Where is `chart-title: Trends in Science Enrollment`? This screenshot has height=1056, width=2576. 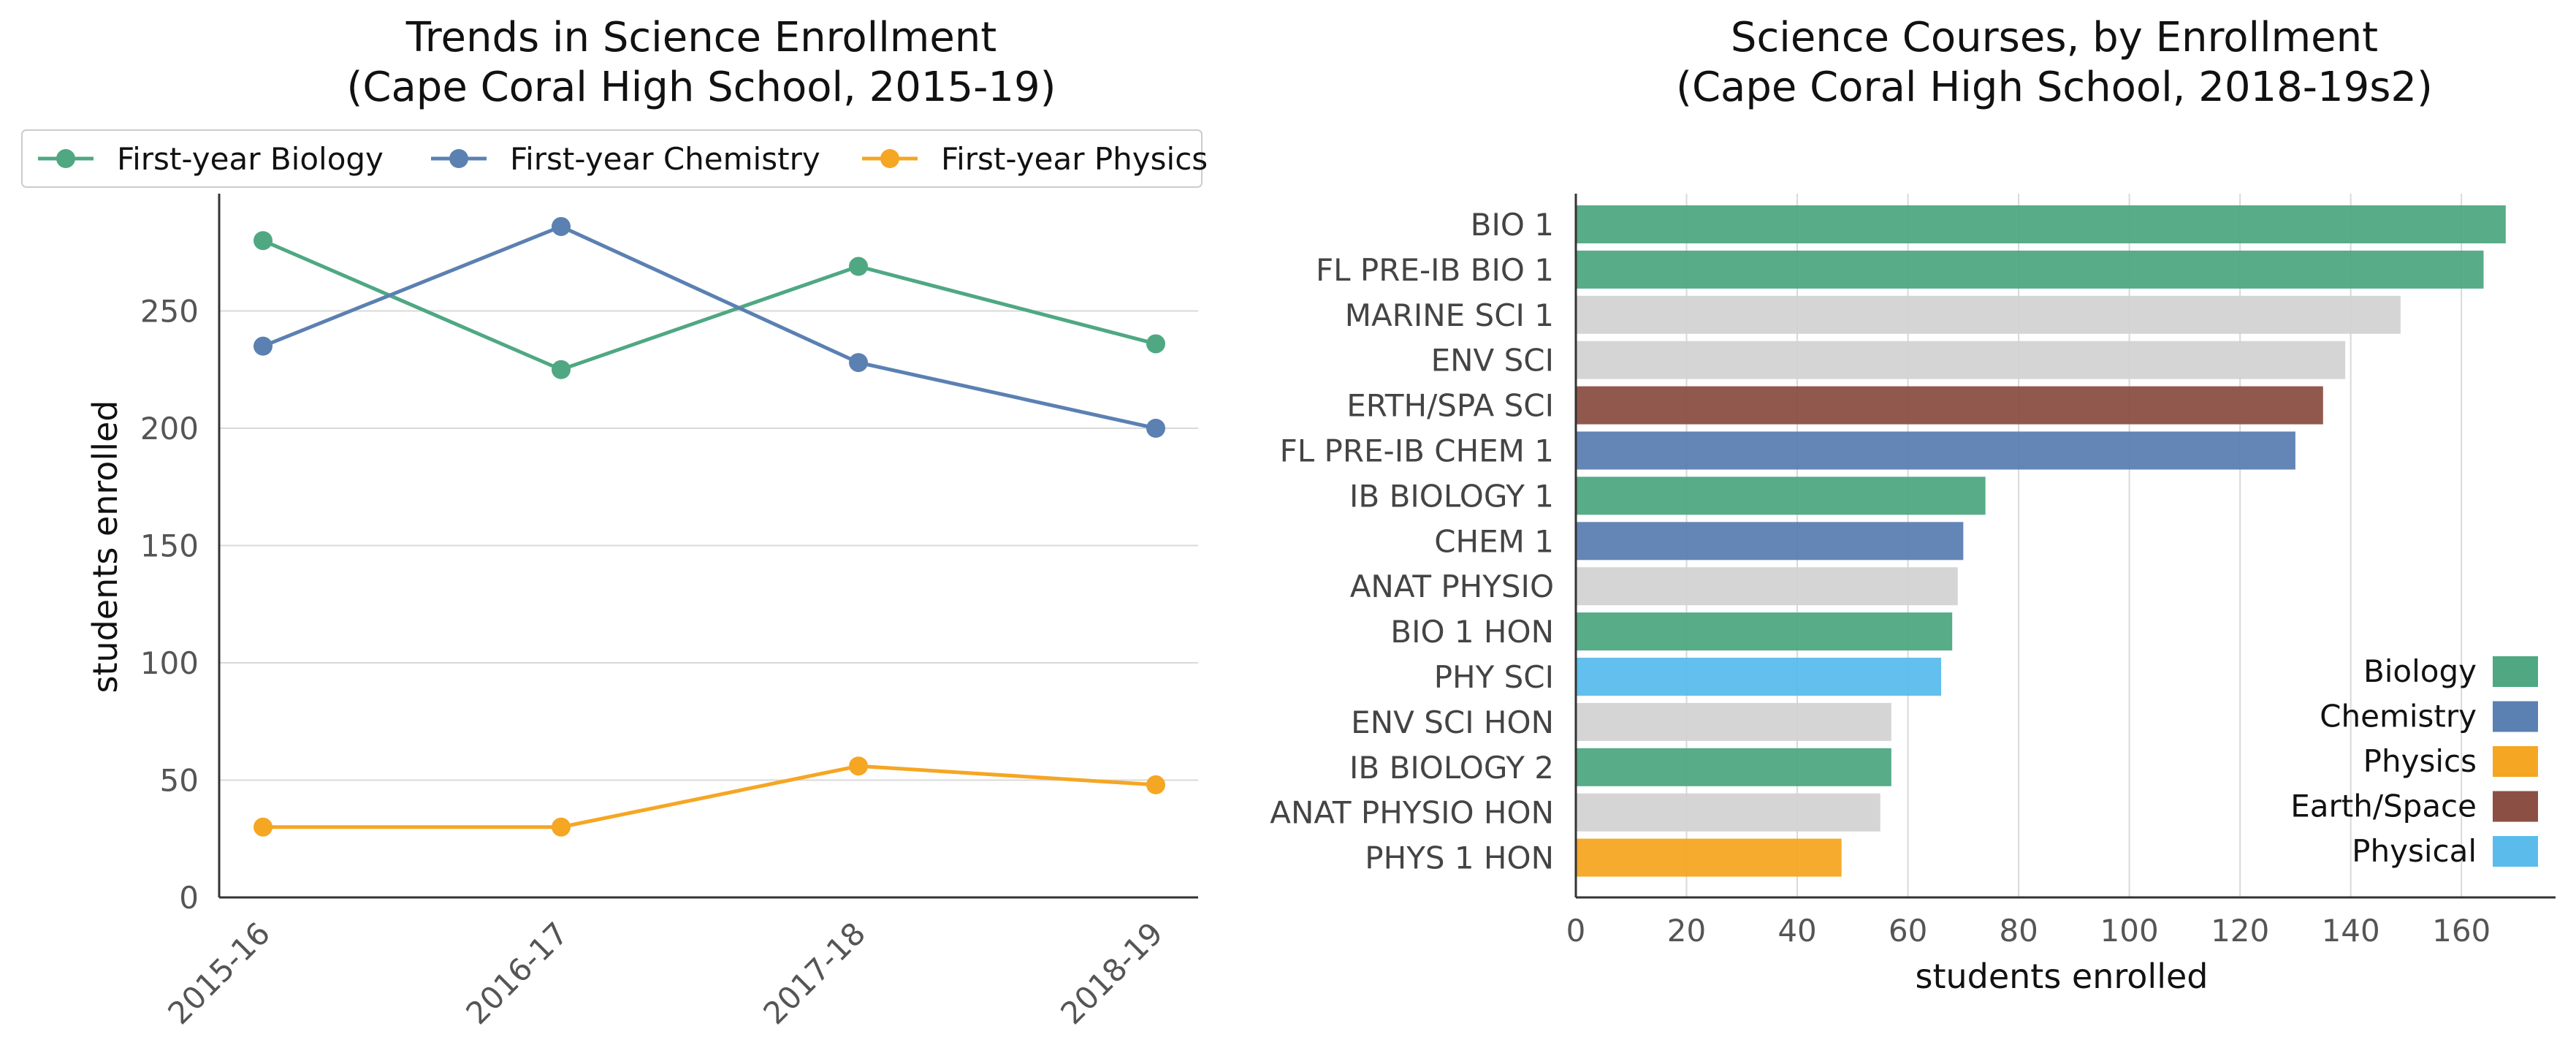 chart-title: Trends in Science Enrollment is located at coordinates (701, 37).